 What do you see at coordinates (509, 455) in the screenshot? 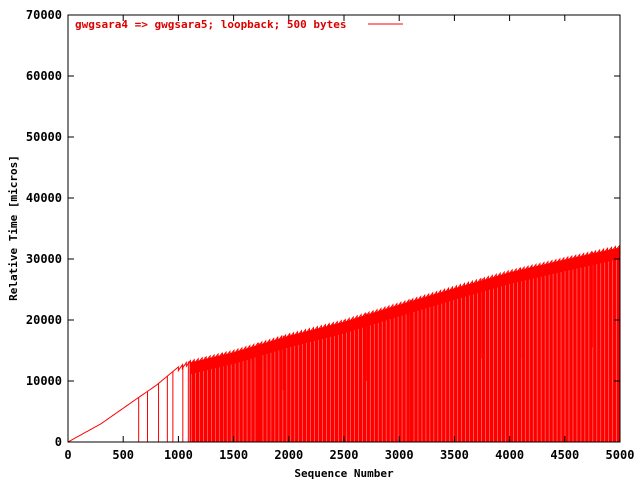
I see `x-tick-label: 4000` at bounding box center [509, 455].